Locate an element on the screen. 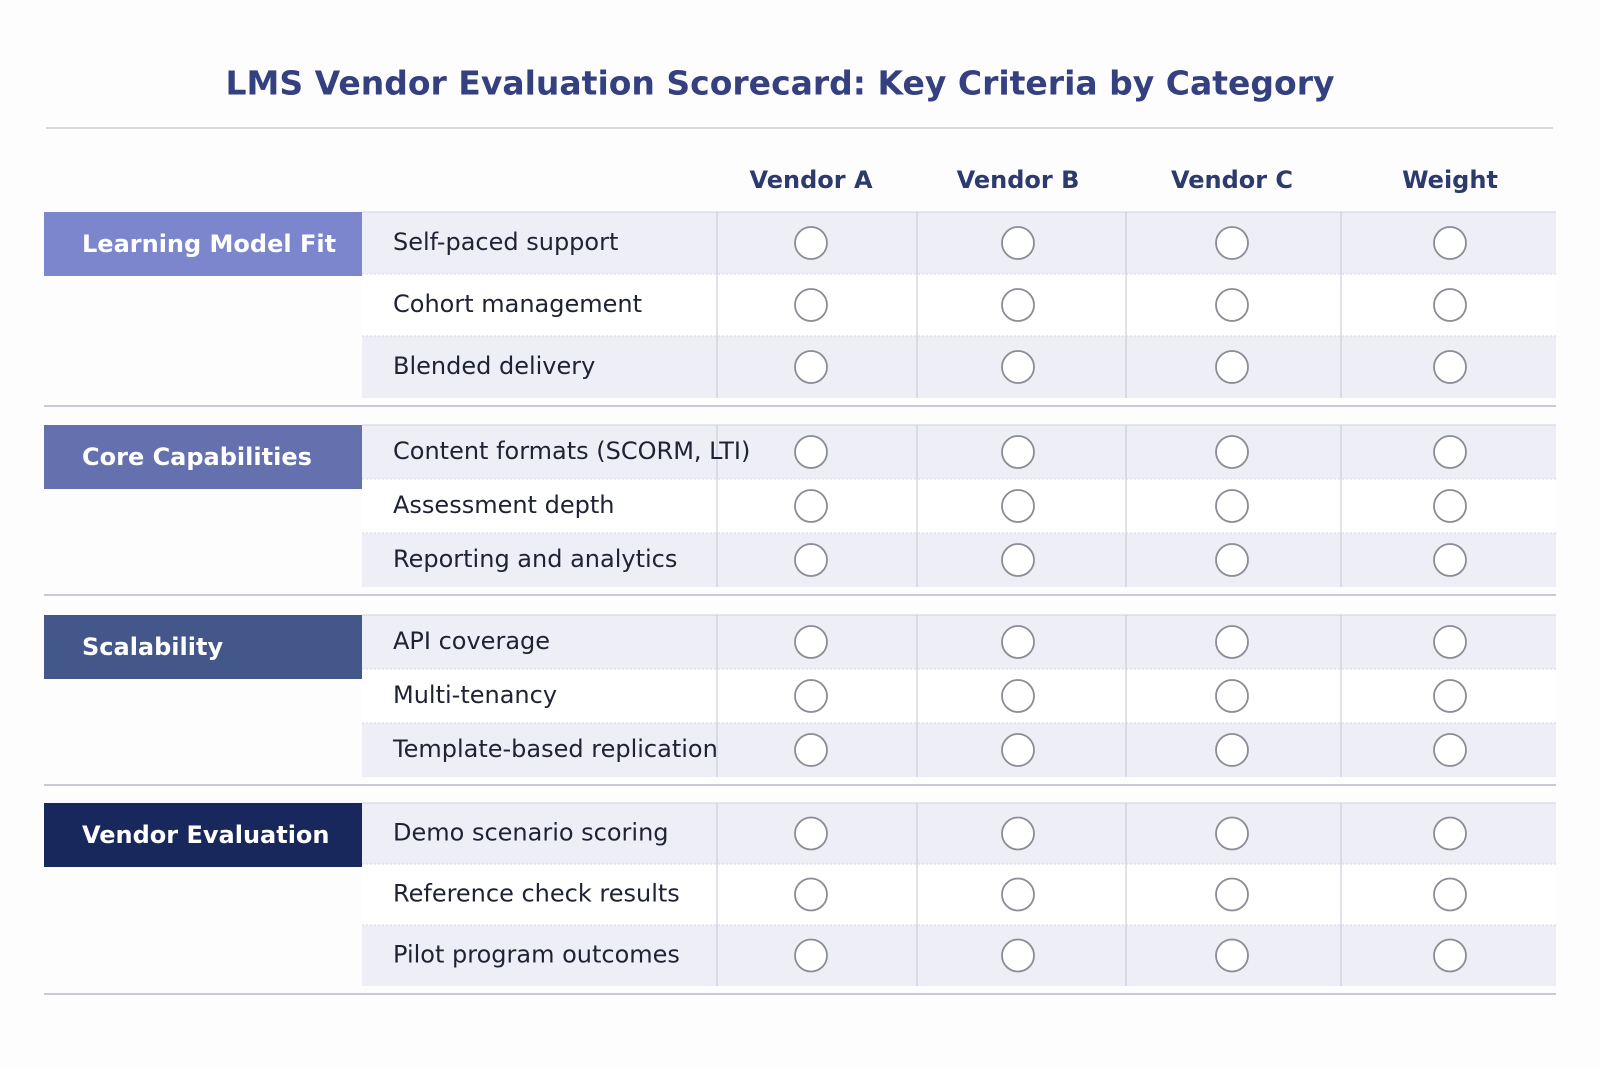 Image resolution: width=1600 pixels, height=1067 pixels. criterion-label: Assessment depth is located at coordinates (503, 505).